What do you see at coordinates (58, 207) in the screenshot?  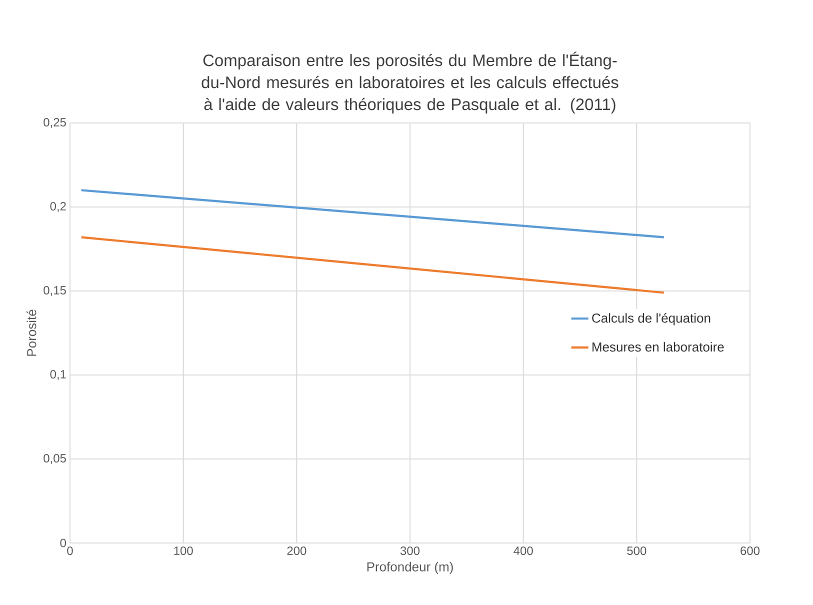 I see `y-tick-label: 0,2` at bounding box center [58, 207].